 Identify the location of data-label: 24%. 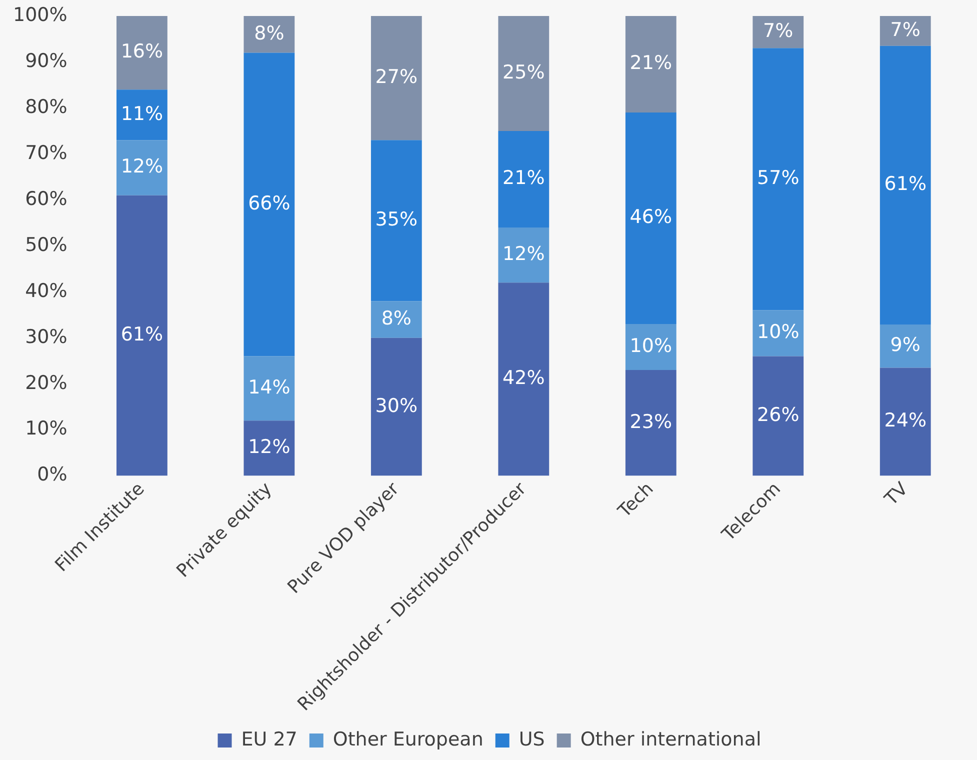
(905, 421).